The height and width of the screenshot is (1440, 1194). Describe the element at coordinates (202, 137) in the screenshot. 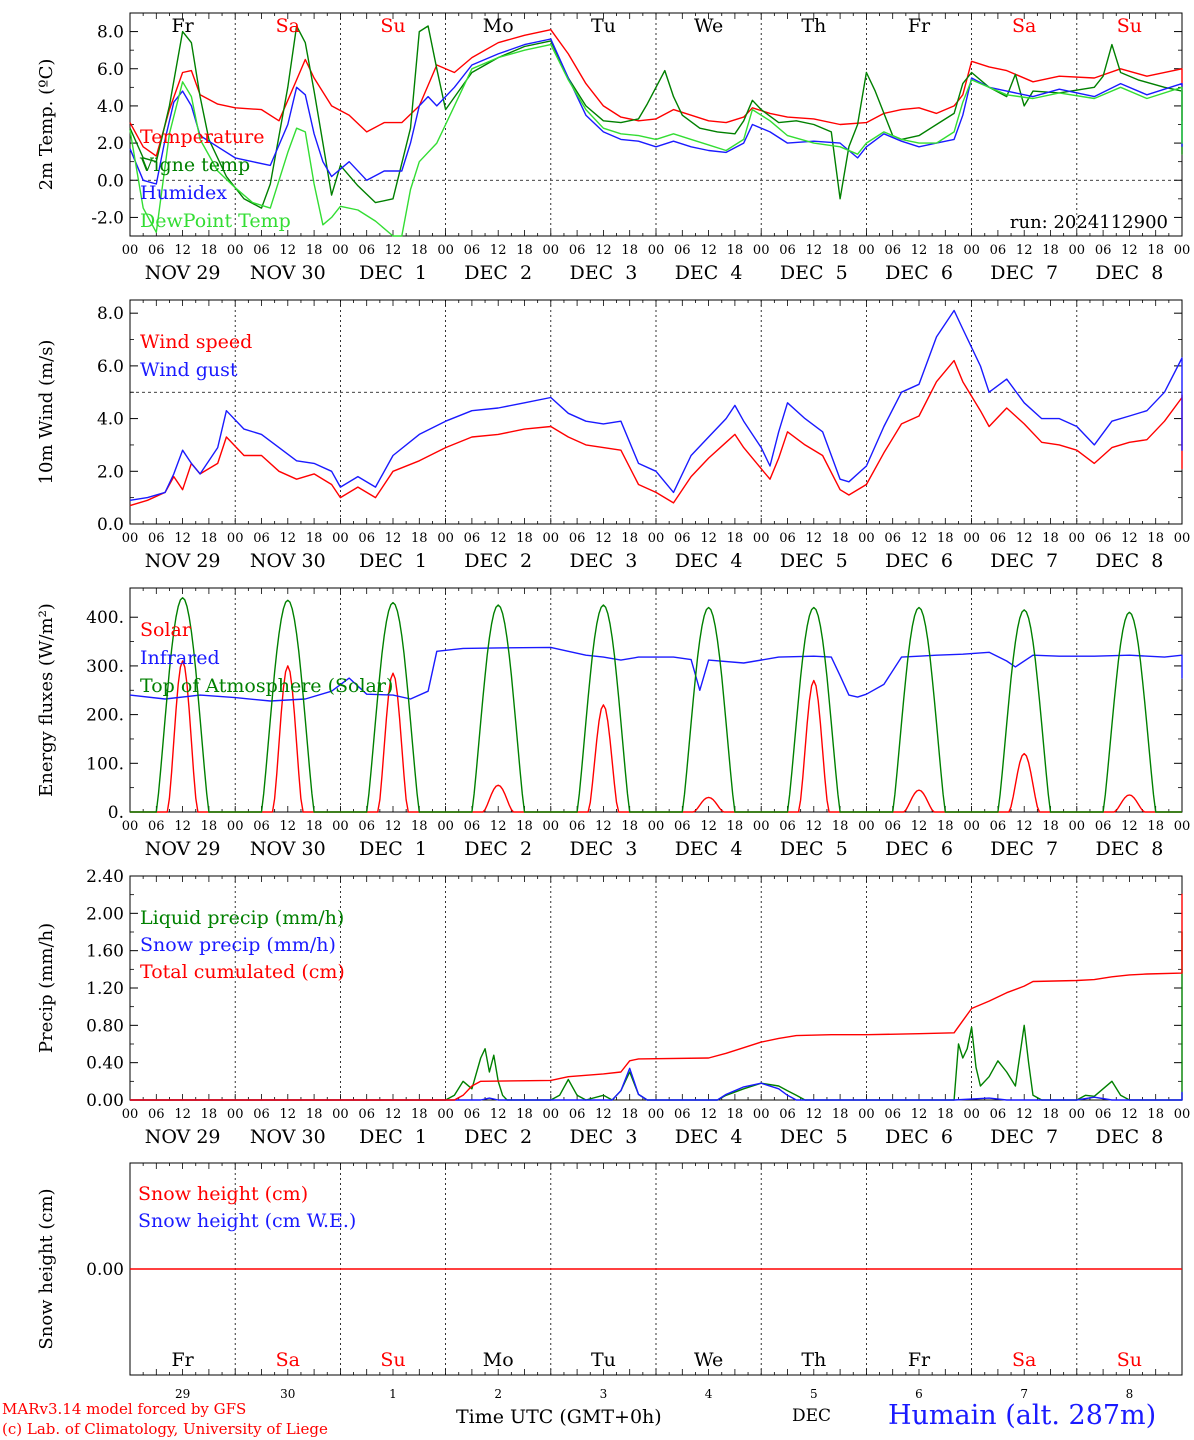

I see `legend-entry: Temperature` at that location.